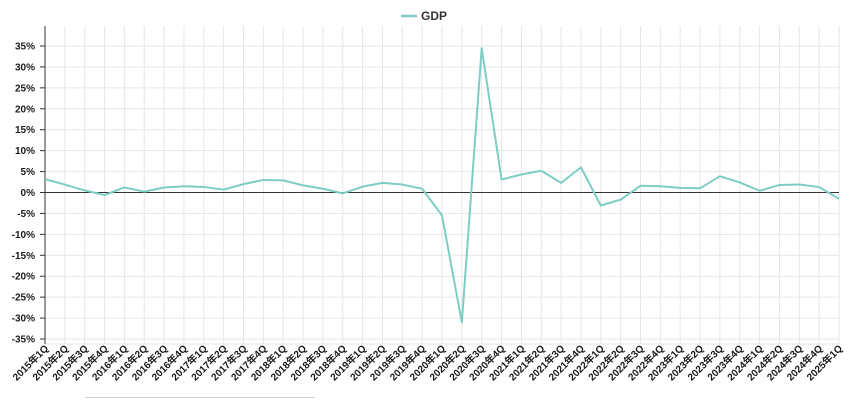  What do you see at coordinates (23, 319) in the screenshot?
I see `y-tick-label: -30%` at bounding box center [23, 319].